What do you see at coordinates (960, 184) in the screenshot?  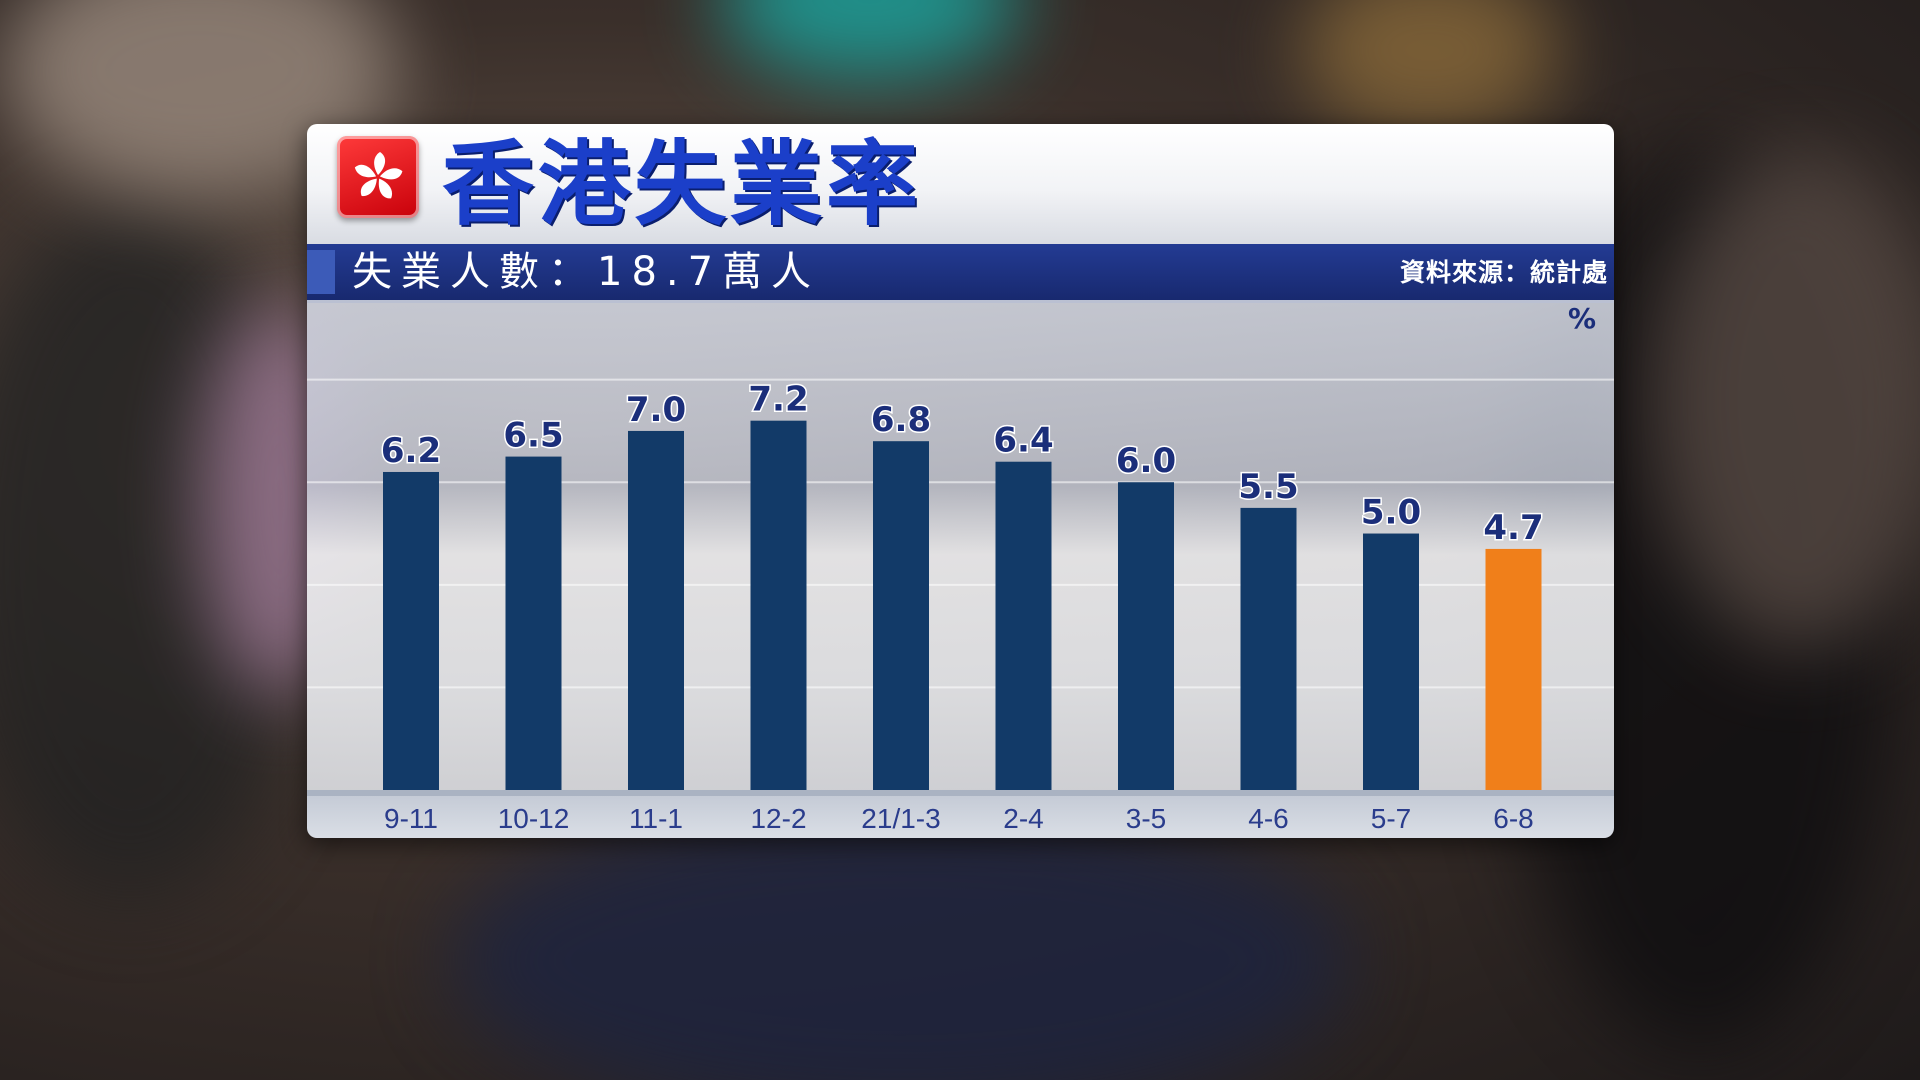 I see `title-bar: 香港失業率` at bounding box center [960, 184].